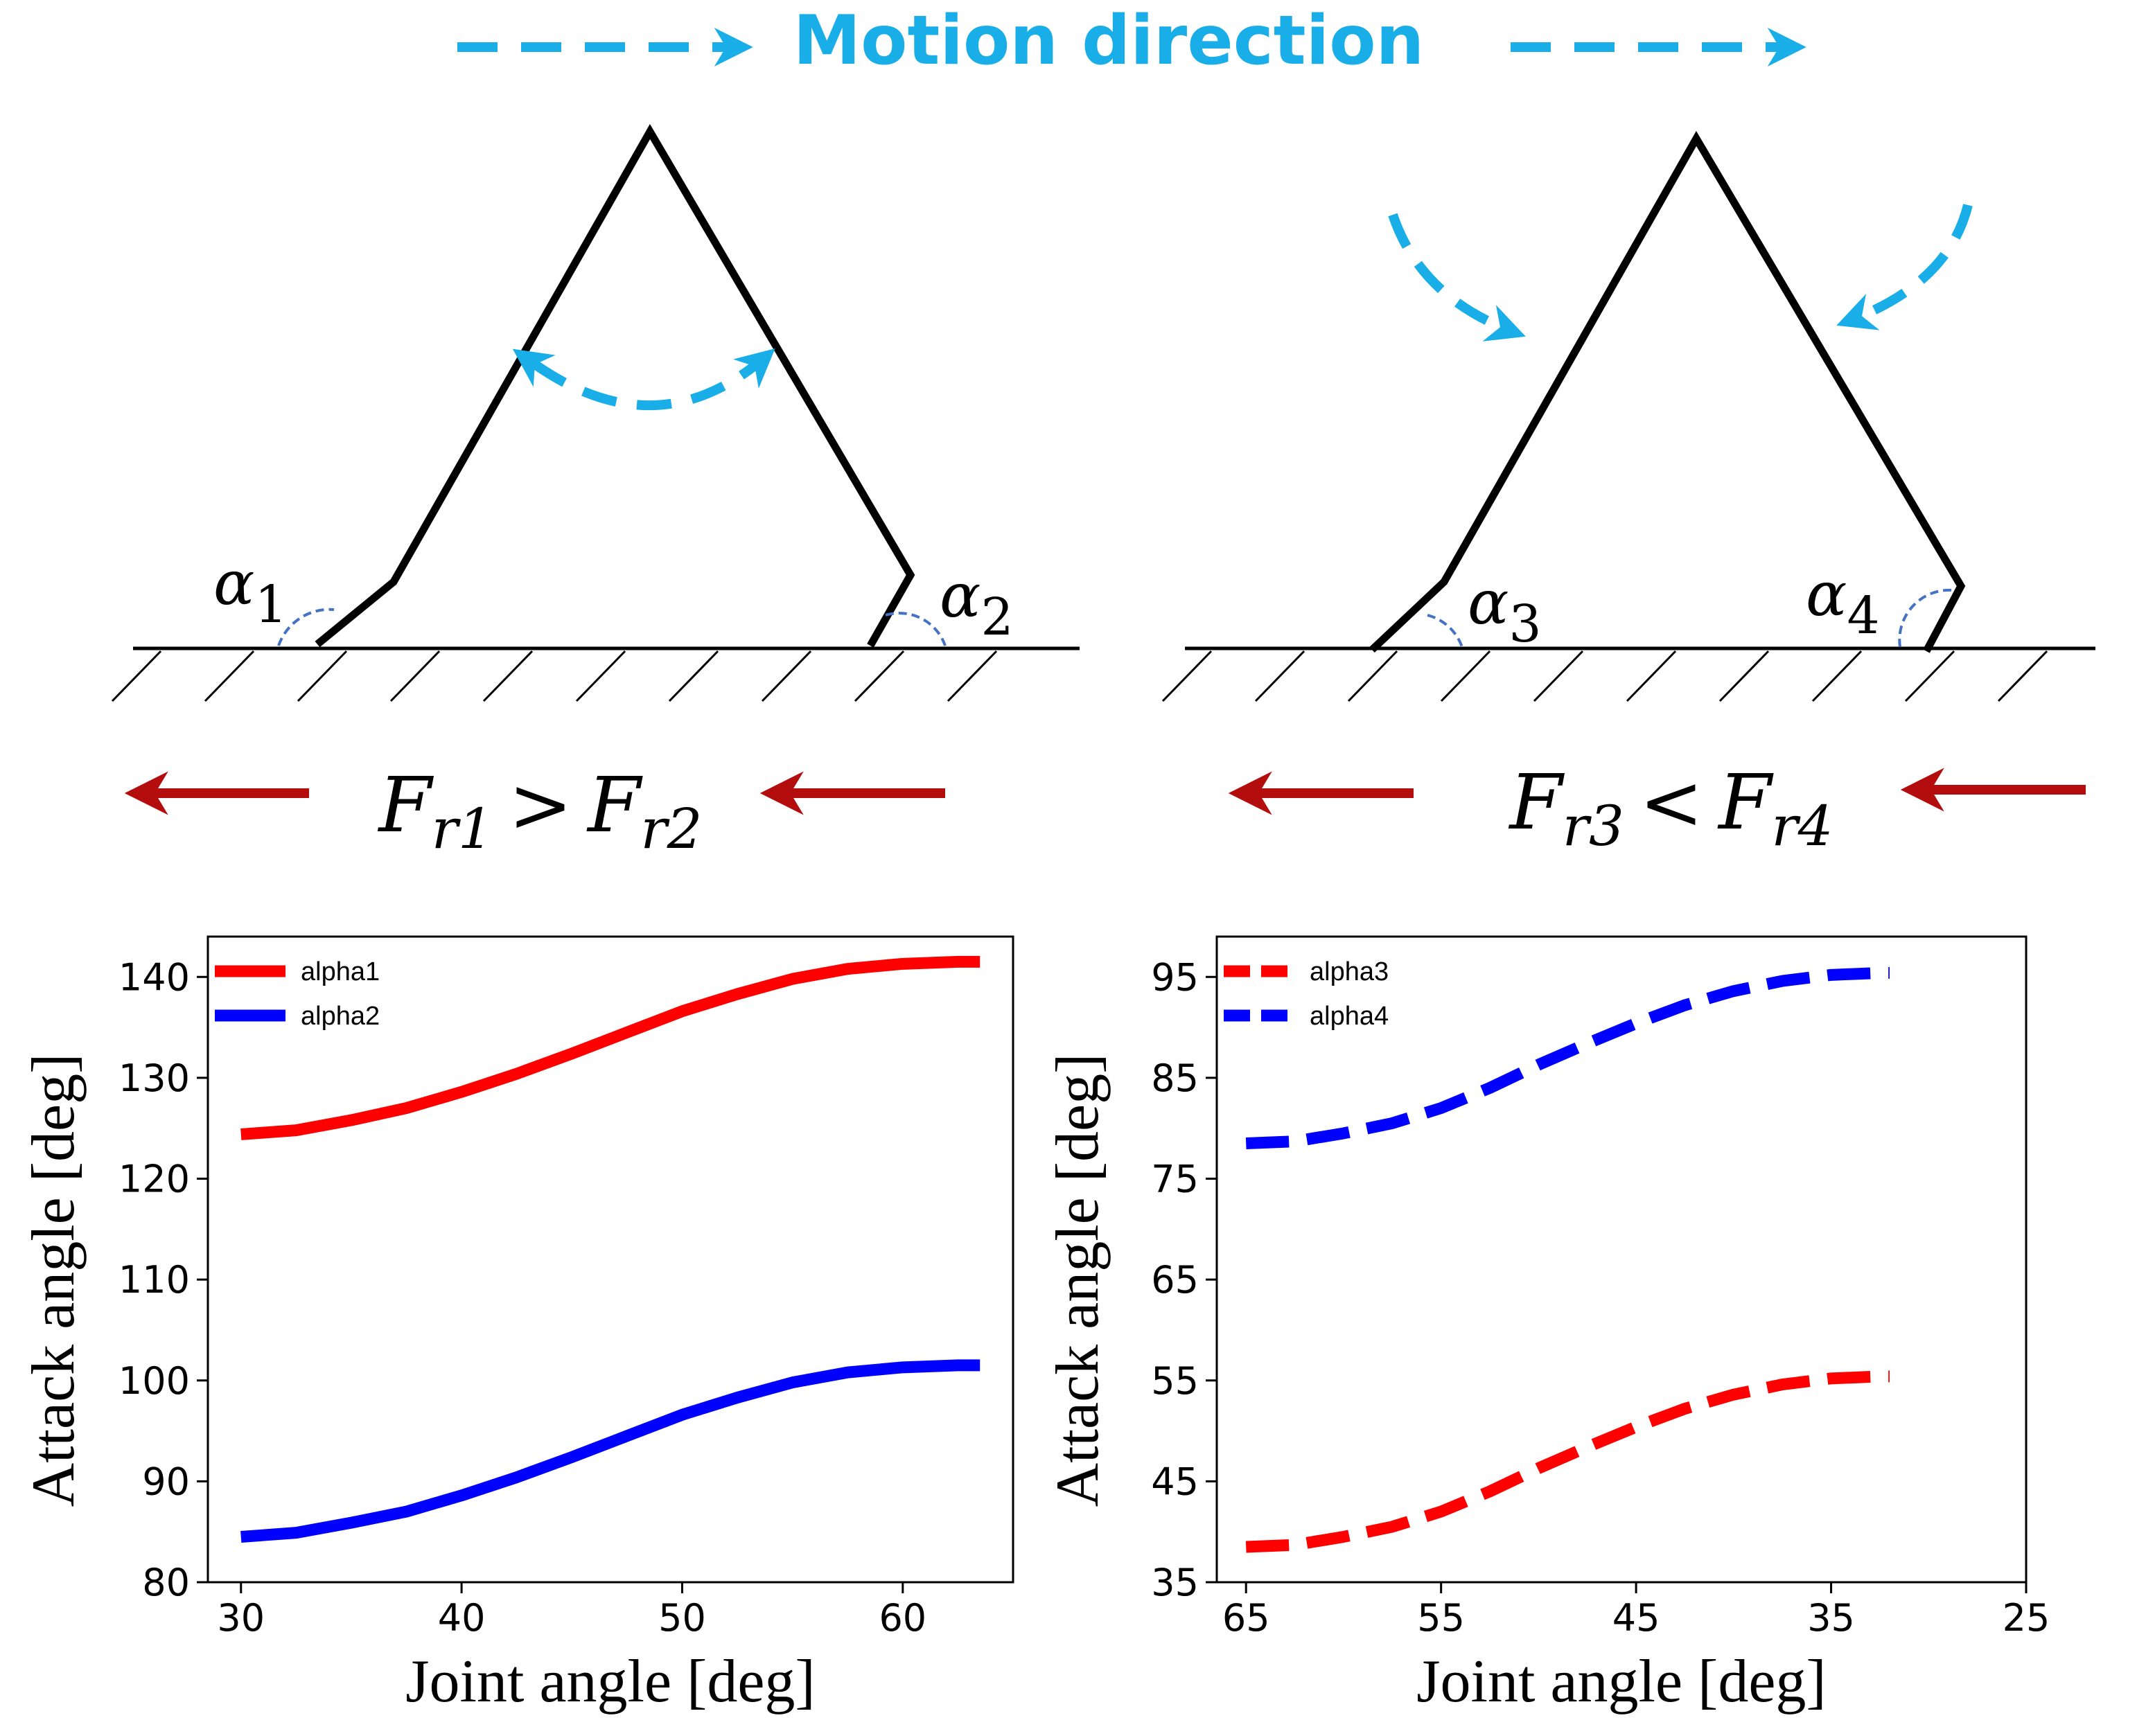 This screenshot has height=1736, width=2137. I want to click on right-force-relation: Fr3 < Fr4, so click(1657, 808).